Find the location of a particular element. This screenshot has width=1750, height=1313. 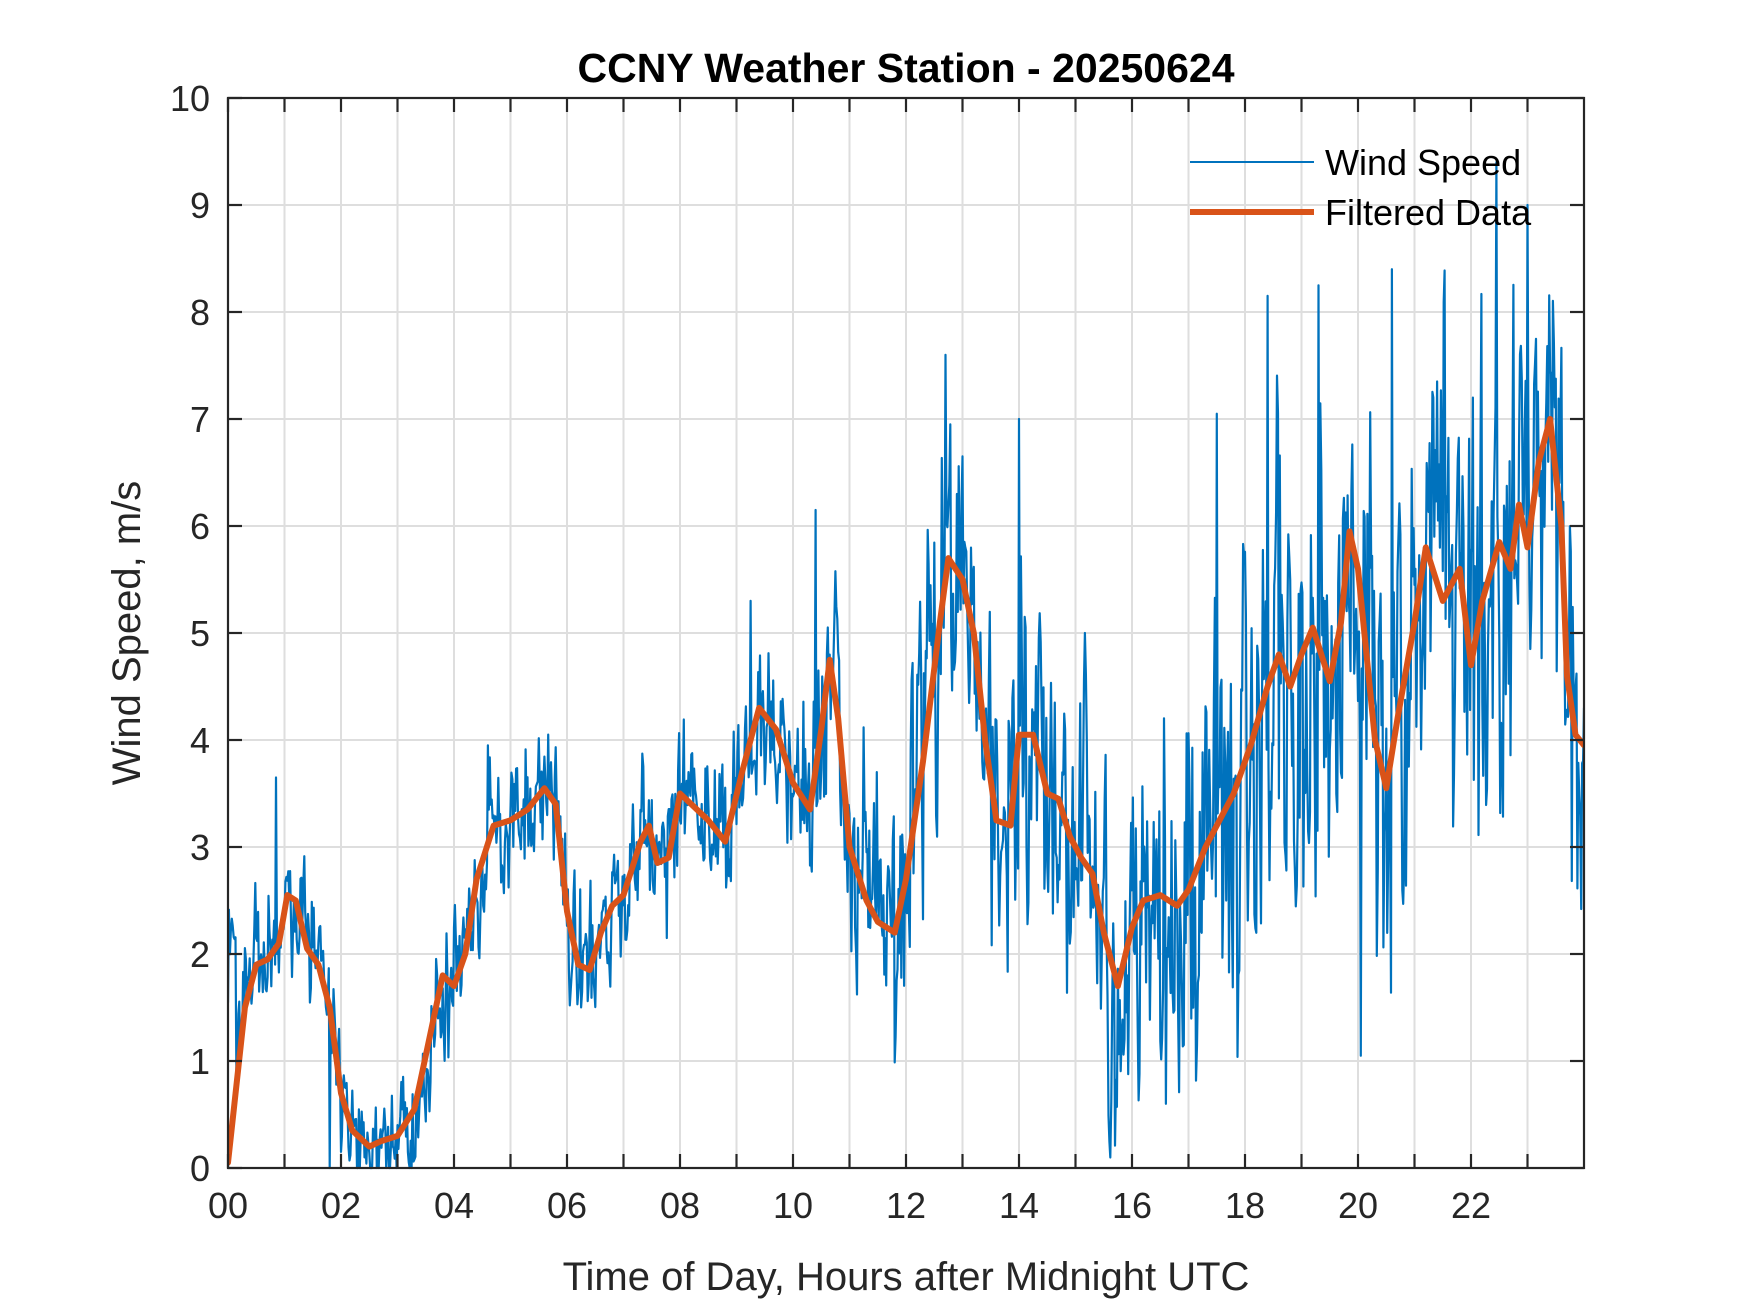

chart-title: CCNY Weather Station - 20250624 is located at coordinates (905, 68).